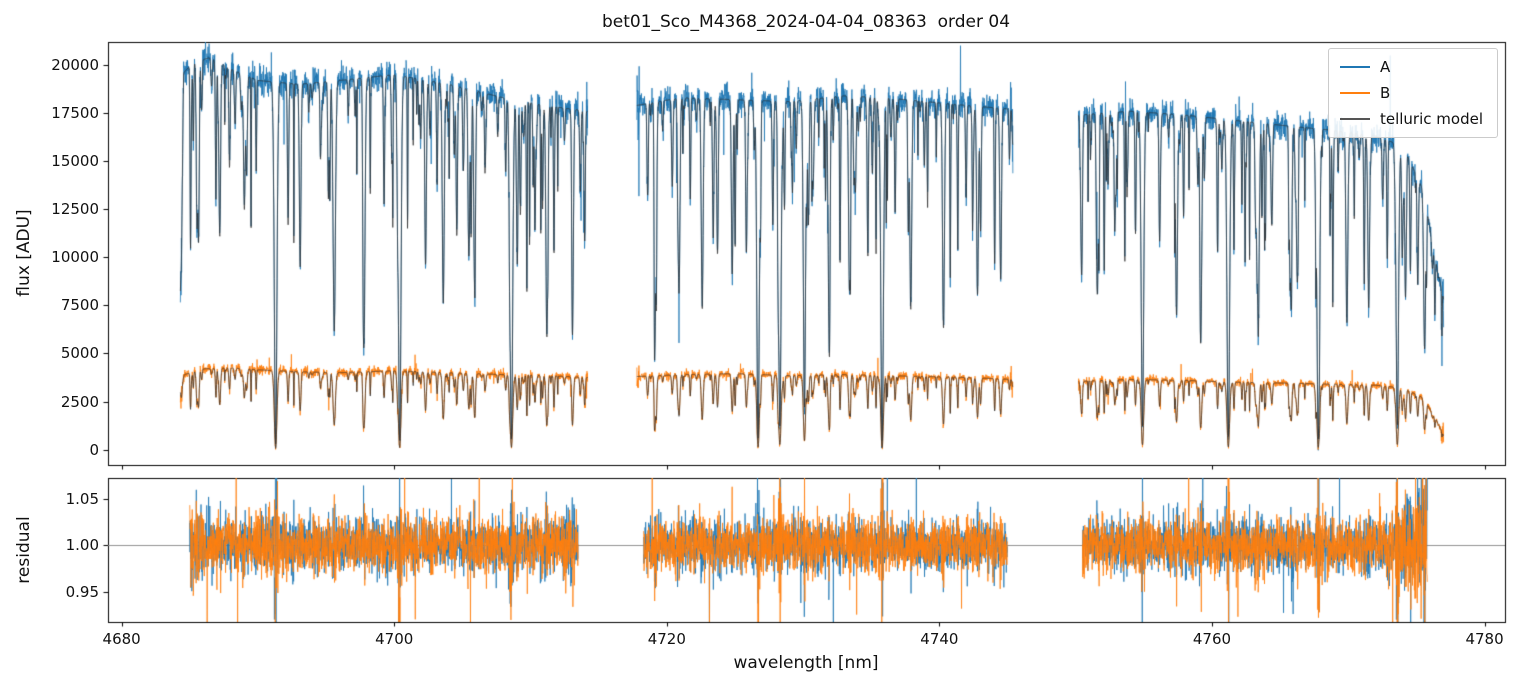  What do you see at coordinates (75, 113) in the screenshot?
I see `flux-tick-label: 17500` at bounding box center [75, 113].